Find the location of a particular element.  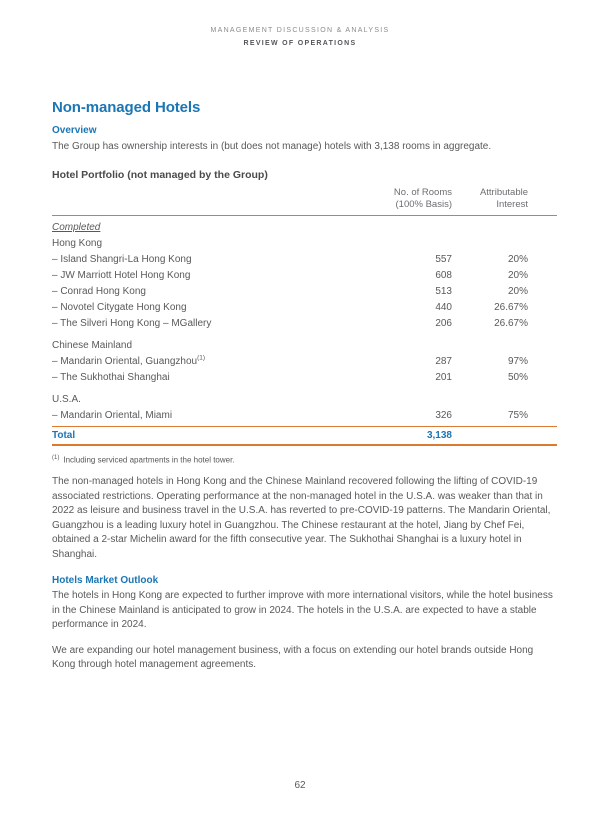

region-label: Chinese Mainland is located at coordinates (92, 345).